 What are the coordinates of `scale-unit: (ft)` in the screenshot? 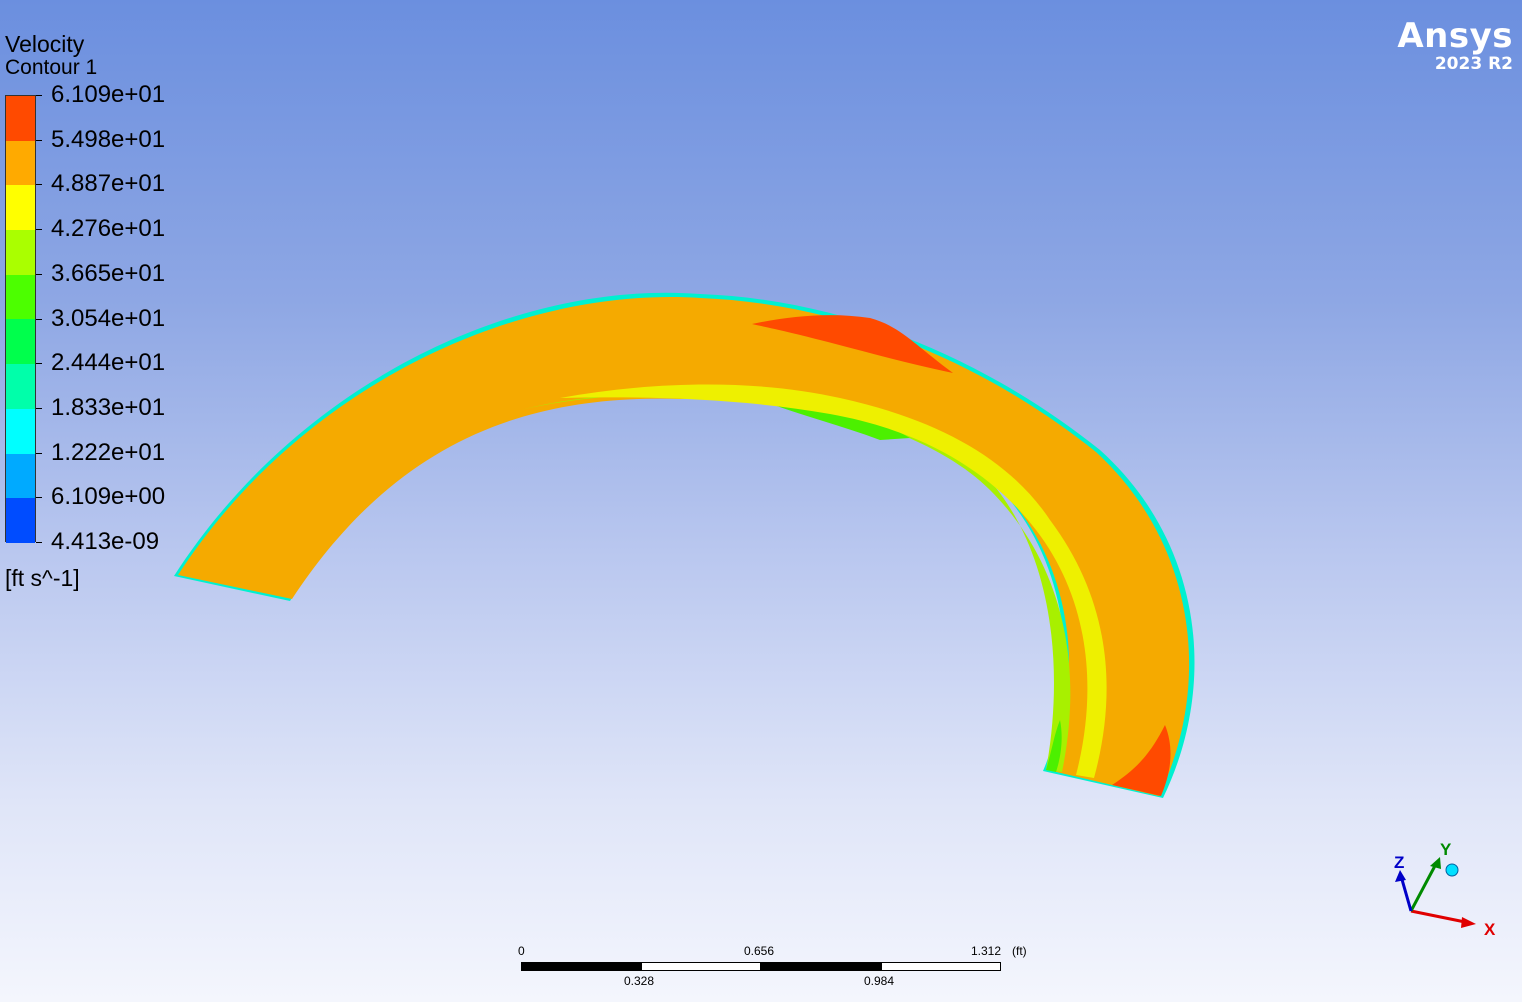 It's located at (1019, 951).